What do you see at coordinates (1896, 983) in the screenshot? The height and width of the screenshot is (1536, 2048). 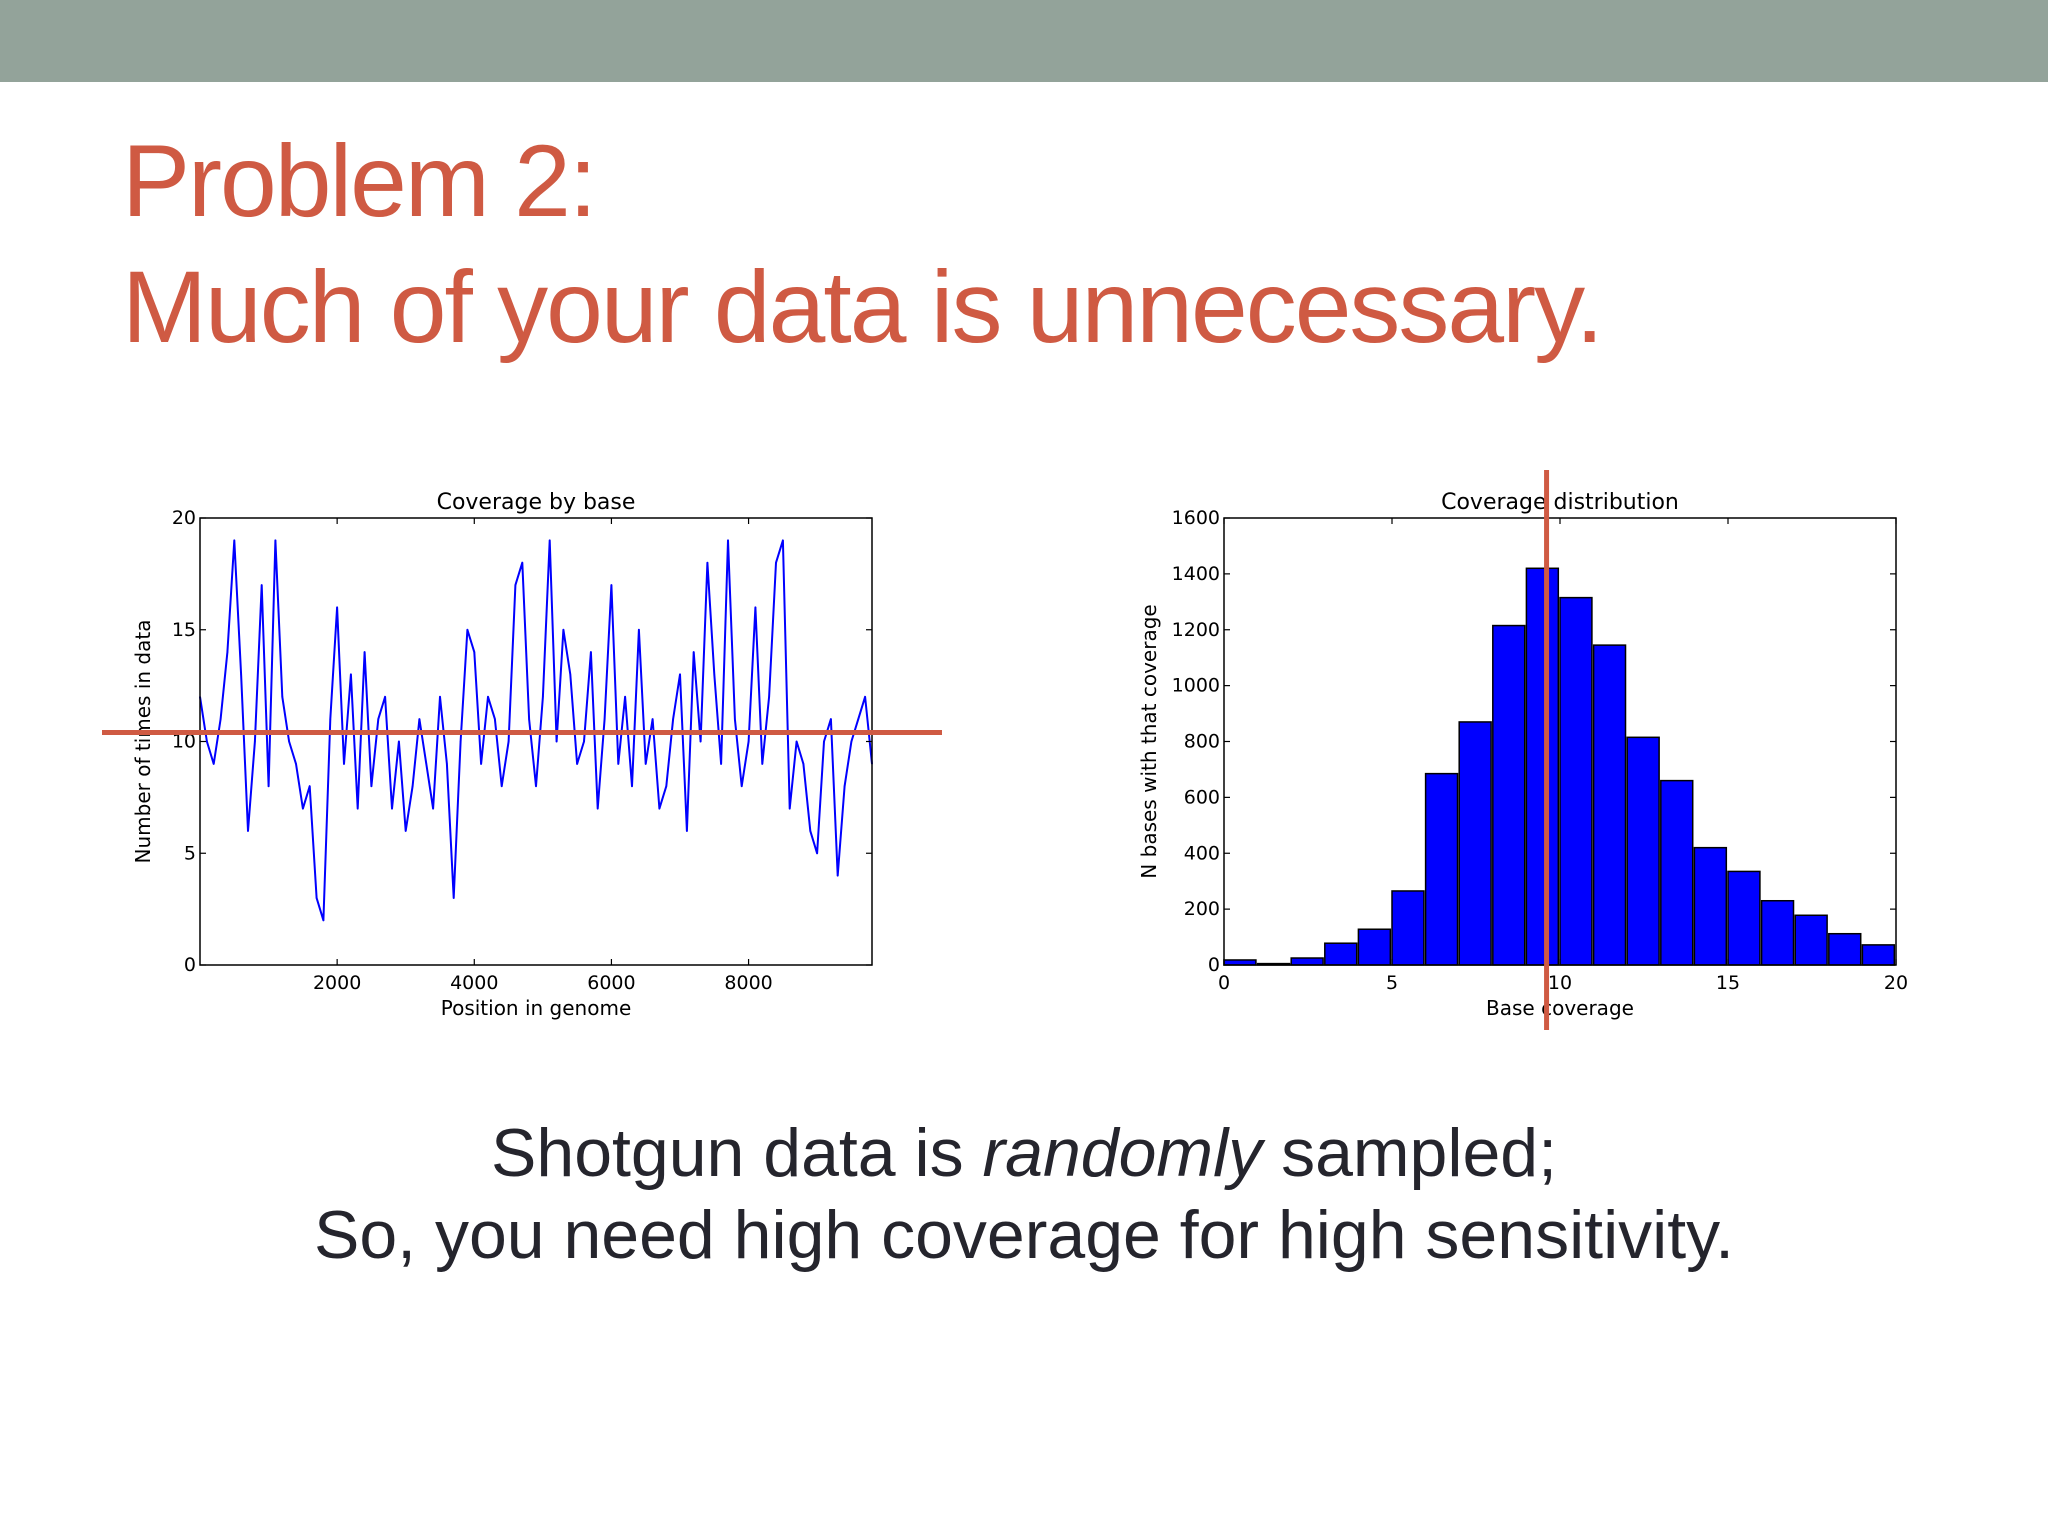 I see `hist-x-tick-label: 20` at bounding box center [1896, 983].